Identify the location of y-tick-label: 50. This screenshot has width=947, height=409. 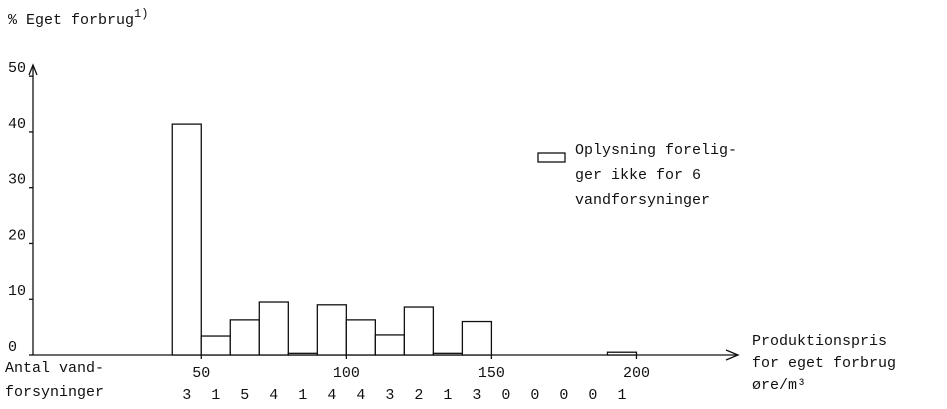
(17, 68).